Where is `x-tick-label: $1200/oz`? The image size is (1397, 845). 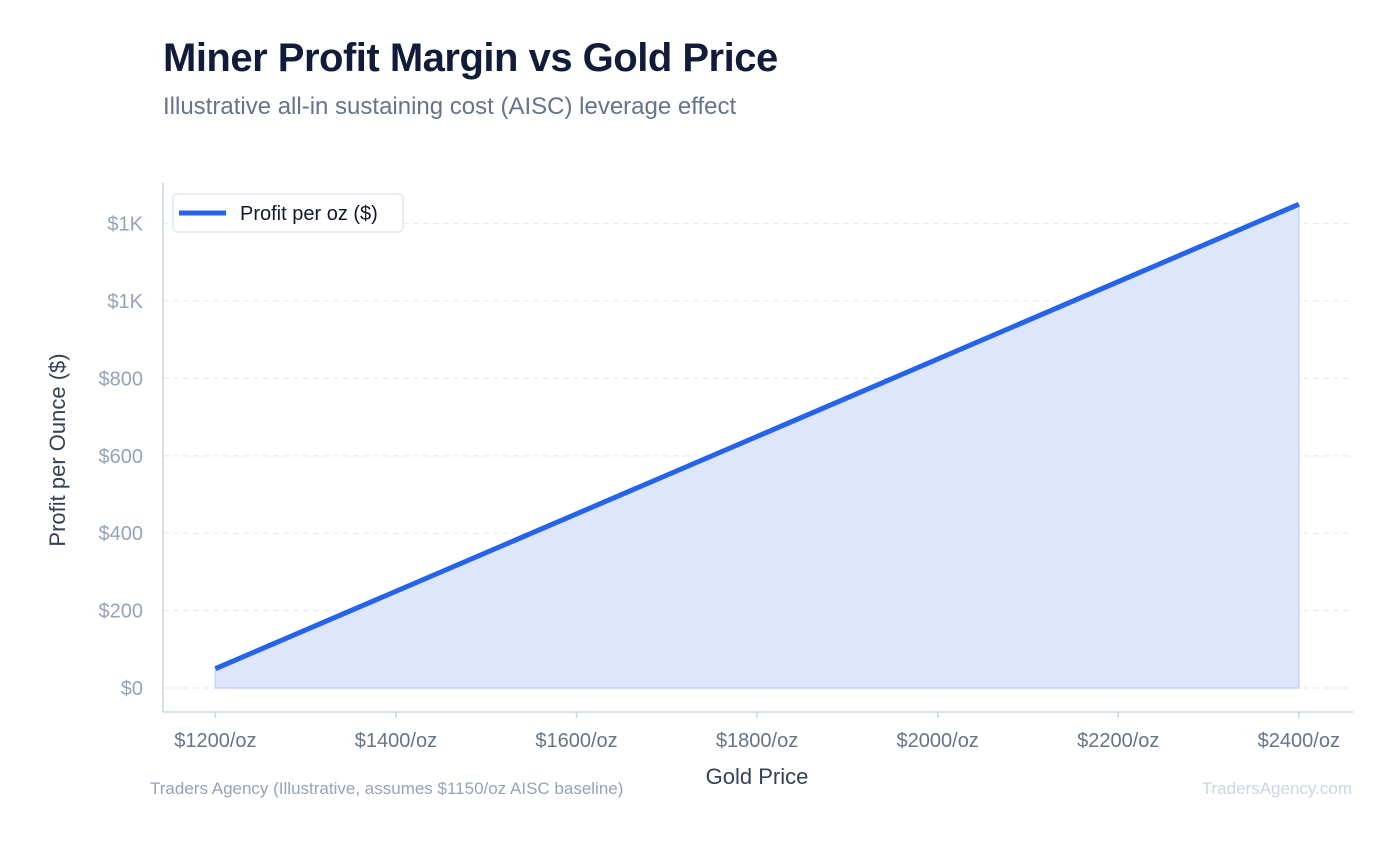 x-tick-label: $1200/oz is located at coordinates (215, 741).